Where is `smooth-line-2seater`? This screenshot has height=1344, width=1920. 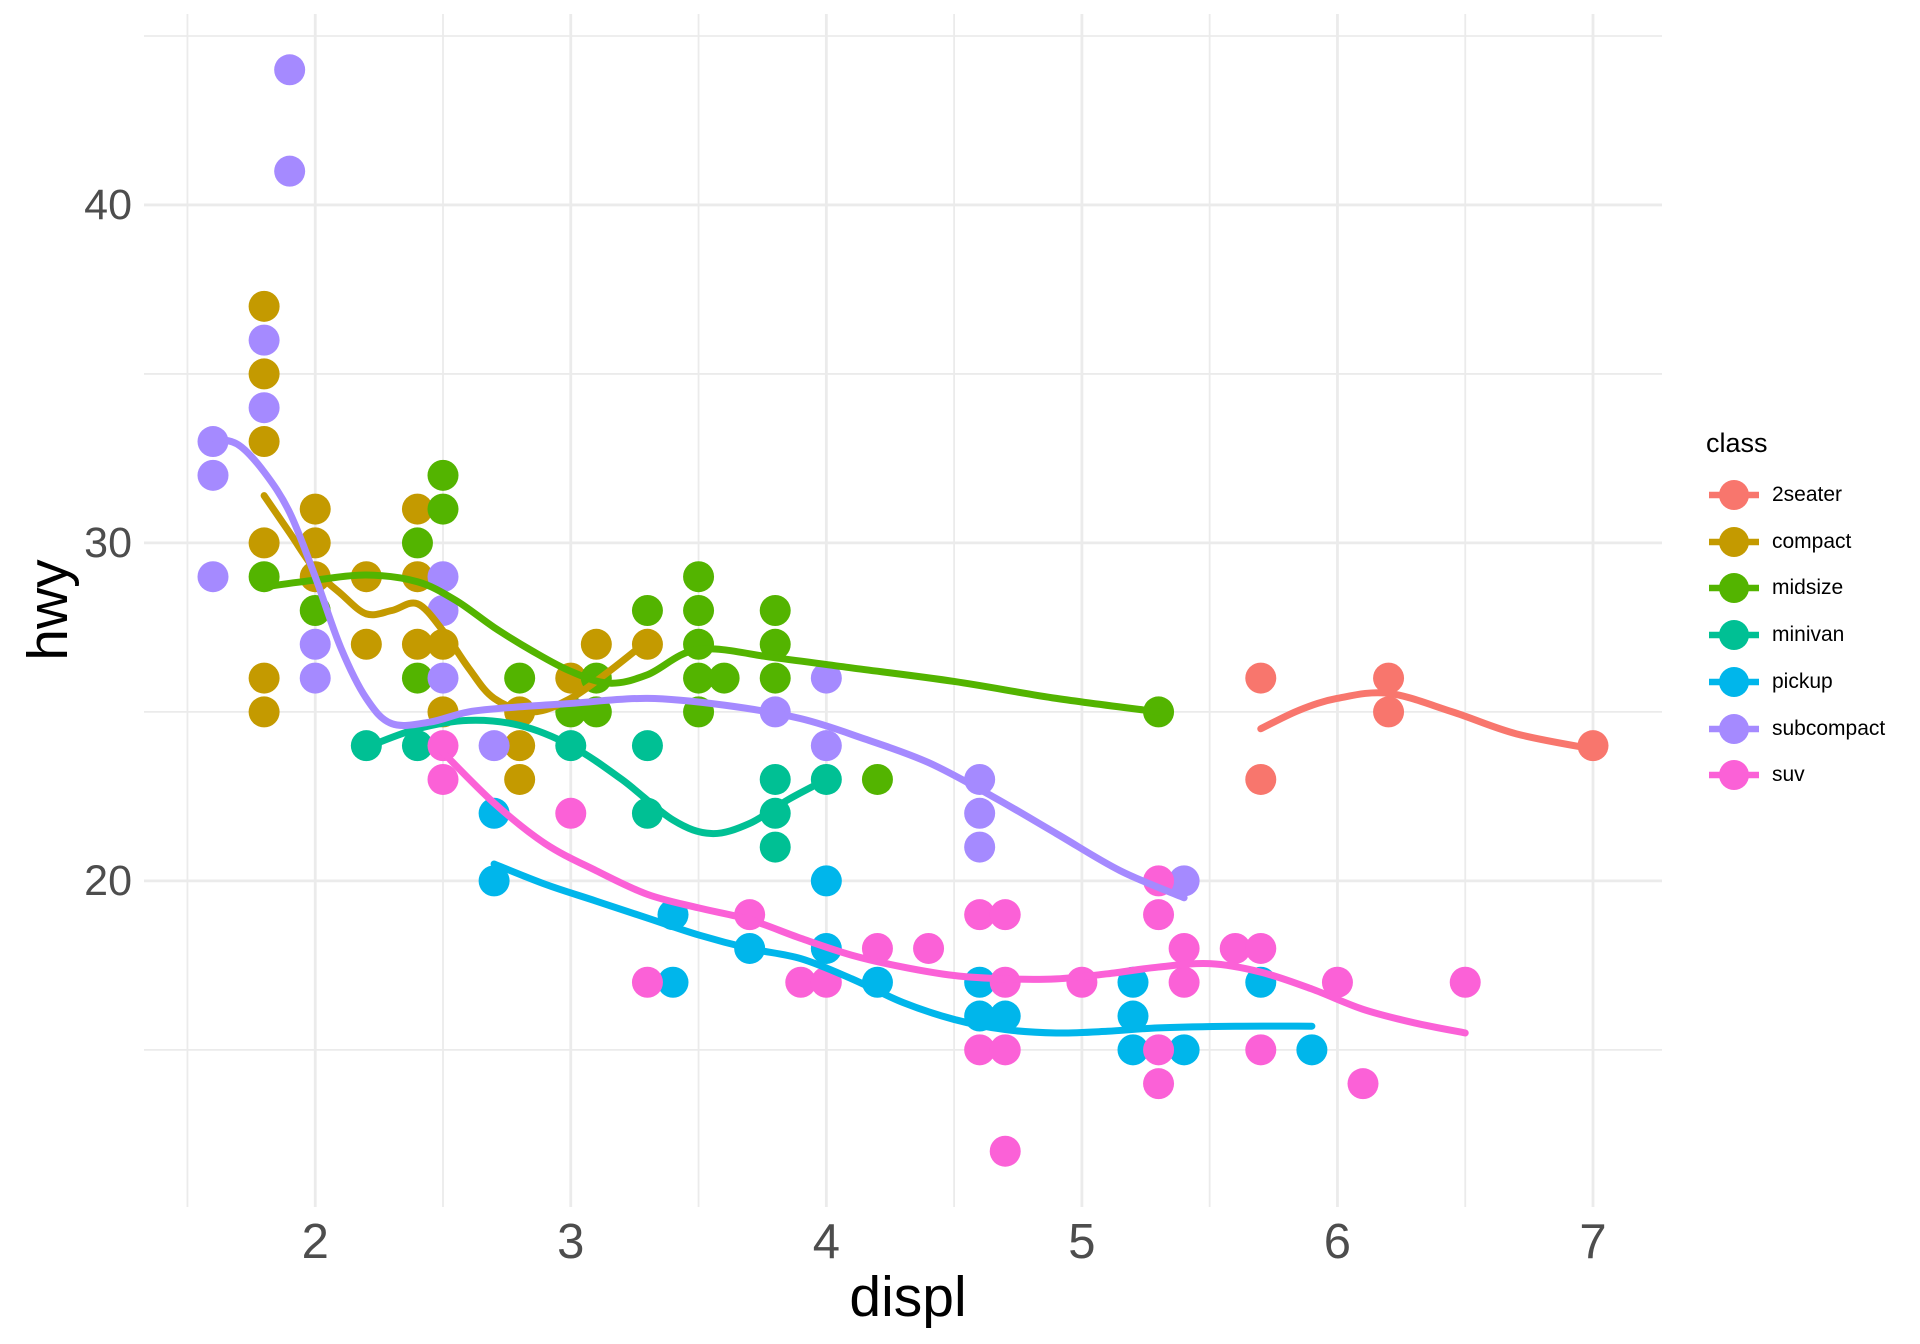
smooth-line-2seater is located at coordinates (1427, 721).